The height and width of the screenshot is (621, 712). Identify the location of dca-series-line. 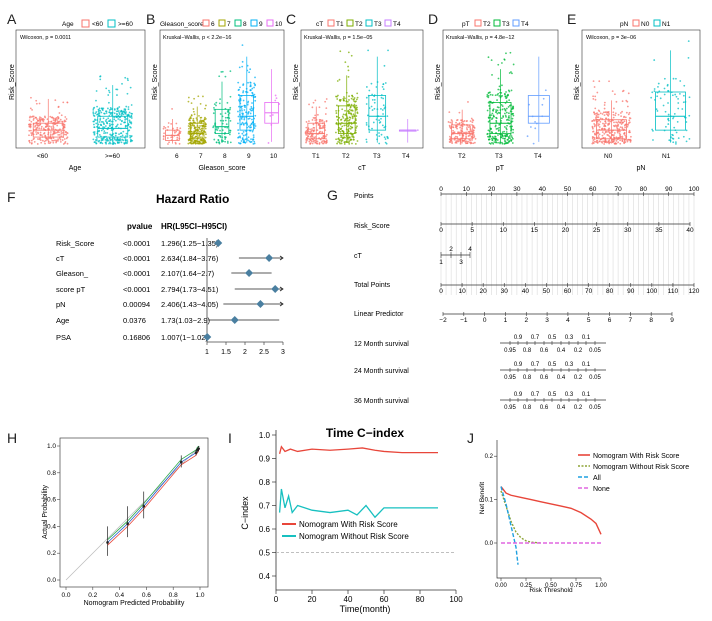
(509, 525).